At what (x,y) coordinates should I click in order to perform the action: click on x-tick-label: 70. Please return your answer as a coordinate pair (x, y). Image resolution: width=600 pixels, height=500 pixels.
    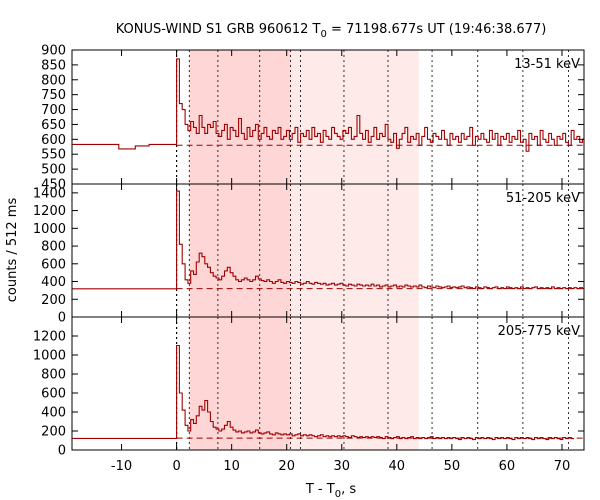
    Looking at the image, I should click on (562, 466).